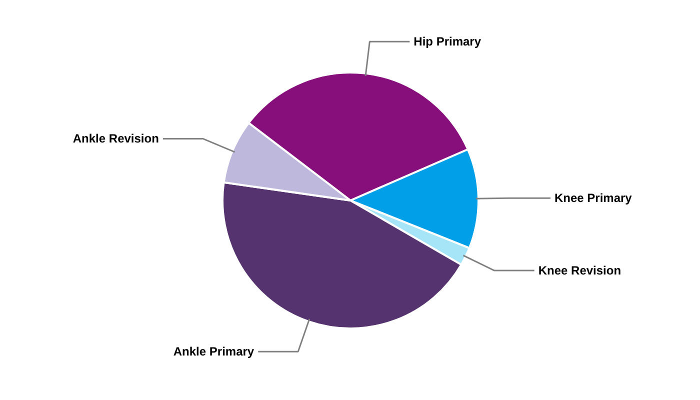  I want to click on slice-label: Hip Primary, so click(448, 41).